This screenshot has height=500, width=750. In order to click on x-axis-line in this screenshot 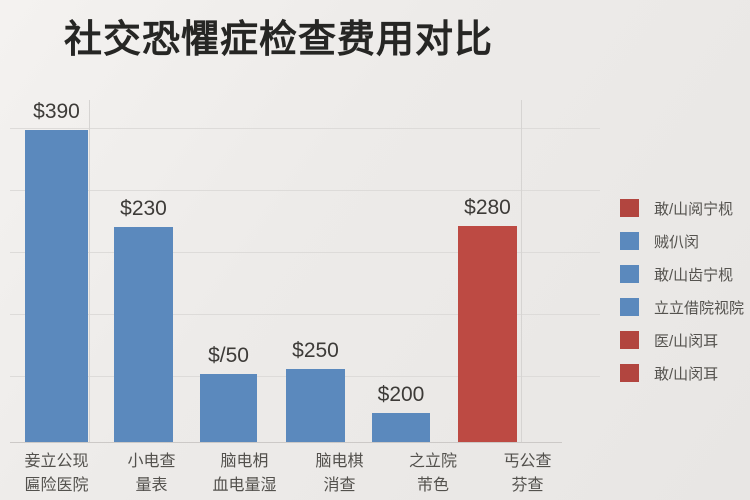, I will do `click(286, 442)`.